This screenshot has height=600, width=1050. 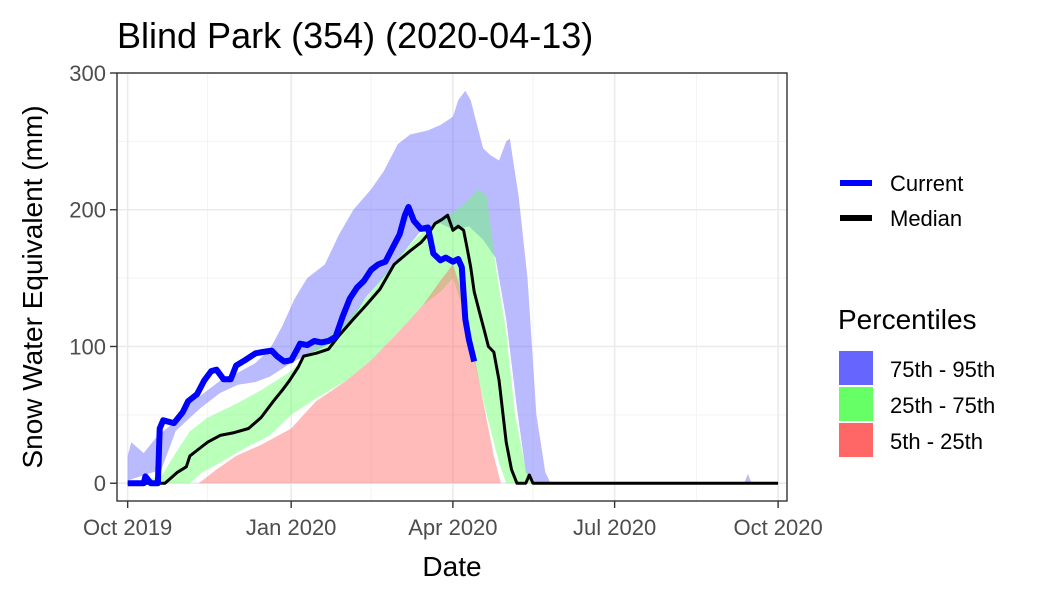 I want to click on chart-title: Blind Park (354) (2020-04-13), so click(x=355, y=35).